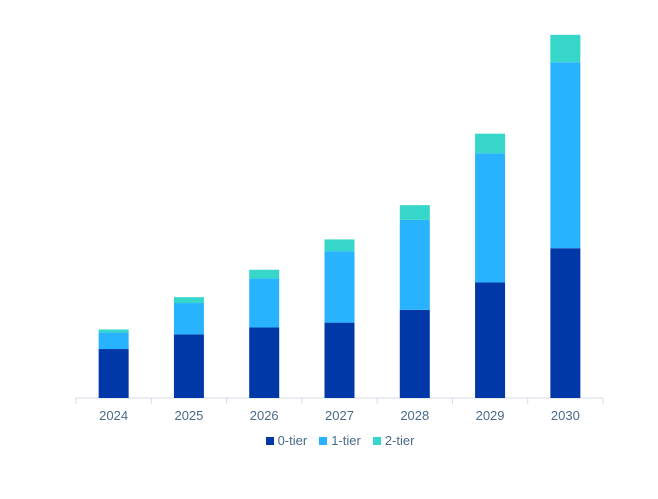 The height and width of the screenshot is (499, 658). I want to click on bar-0-tier-2029, so click(490, 340).